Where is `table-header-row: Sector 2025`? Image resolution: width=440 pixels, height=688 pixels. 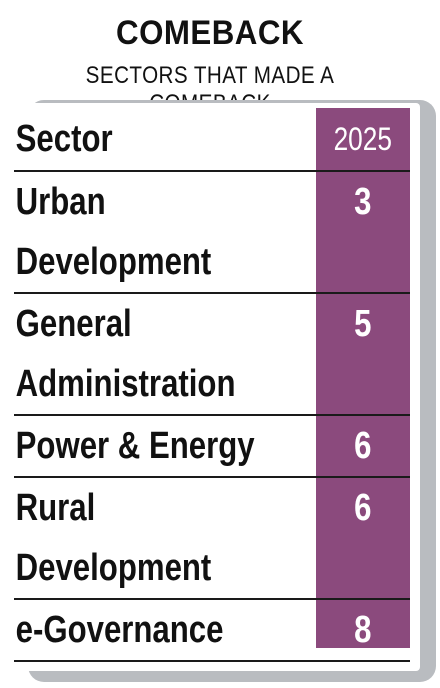 table-header-row: Sector 2025 is located at coordinates (212, 140).